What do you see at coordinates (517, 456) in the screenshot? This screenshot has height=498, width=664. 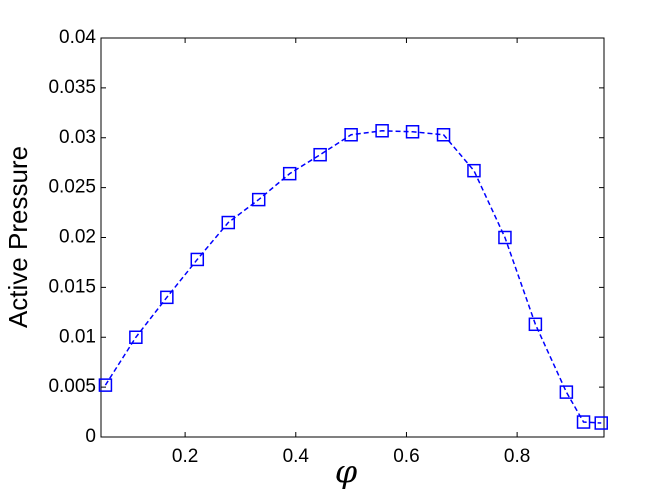 I see `x-tick-label: 0.8` at bounding box center [517, 456].